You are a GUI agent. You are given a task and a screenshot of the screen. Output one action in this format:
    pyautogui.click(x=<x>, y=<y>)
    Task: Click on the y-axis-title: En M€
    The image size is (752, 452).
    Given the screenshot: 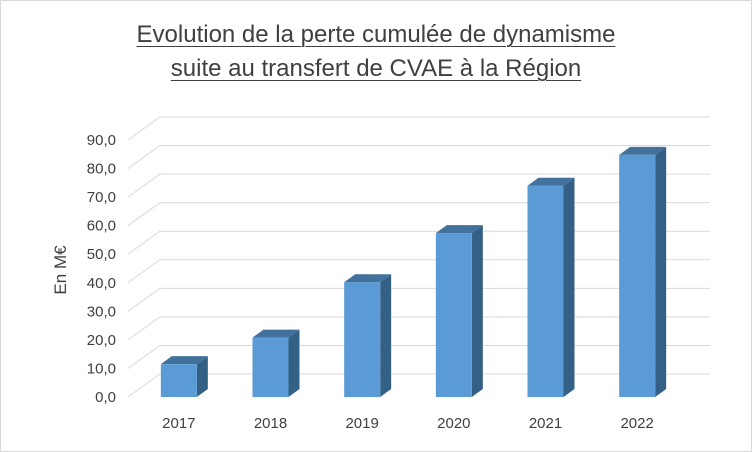 What is the action you would take?
    pyautogui.click(x=60, y=270)
    